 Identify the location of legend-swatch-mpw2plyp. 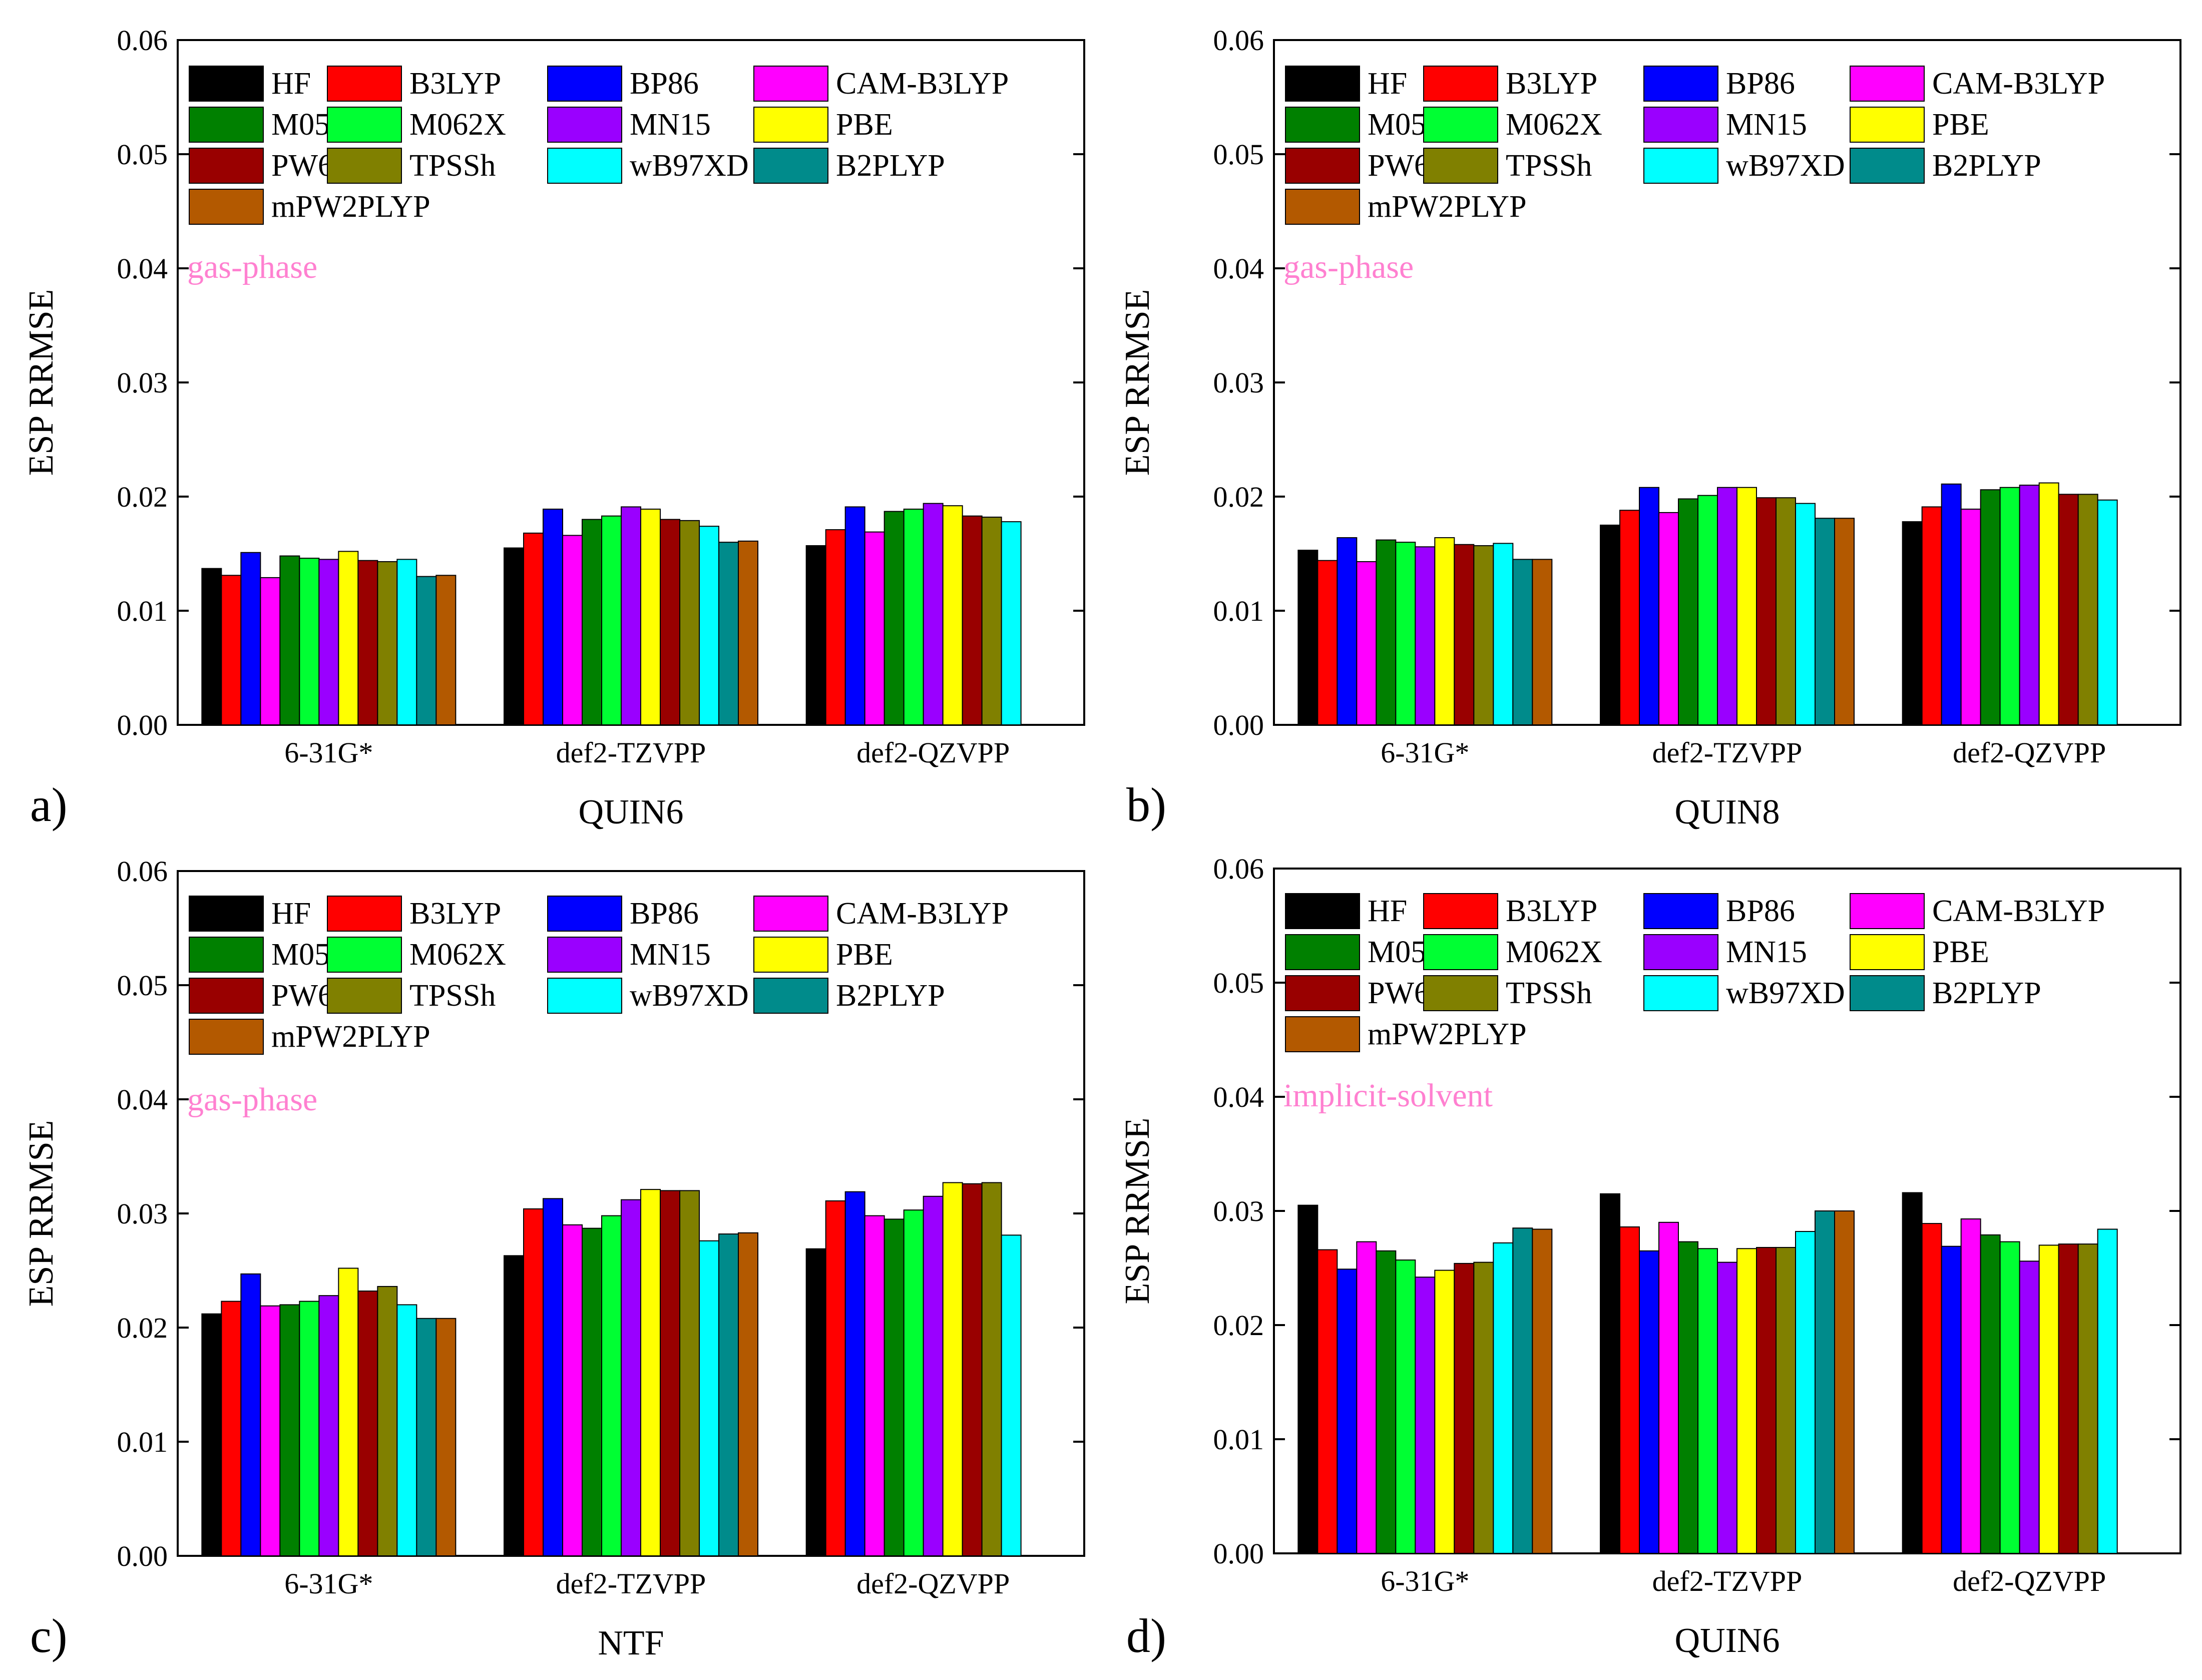
(226, 1037).